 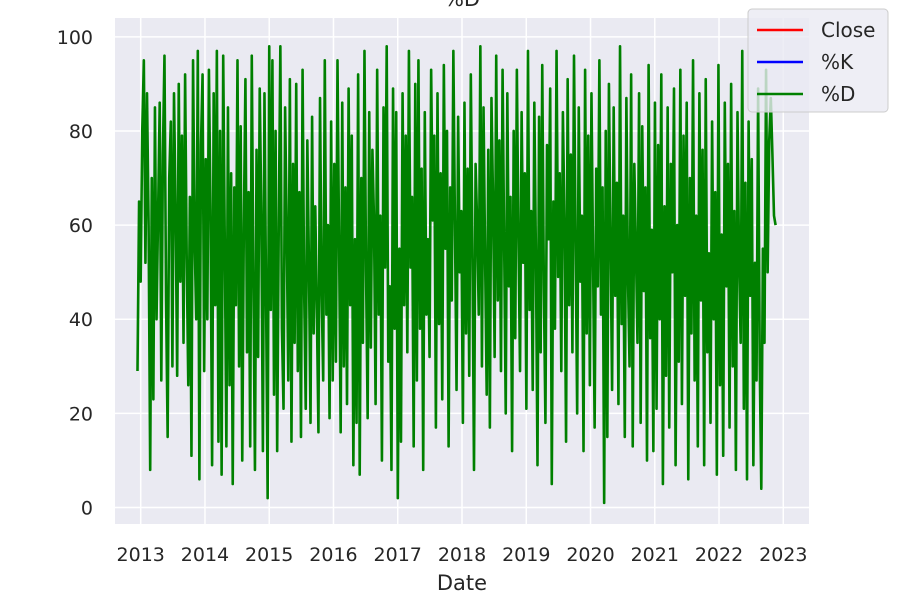 What do you see at coordinates (783, 555) in the screenshot?
I see `x-tick-label: 2023` at bounding box center [783, 555].